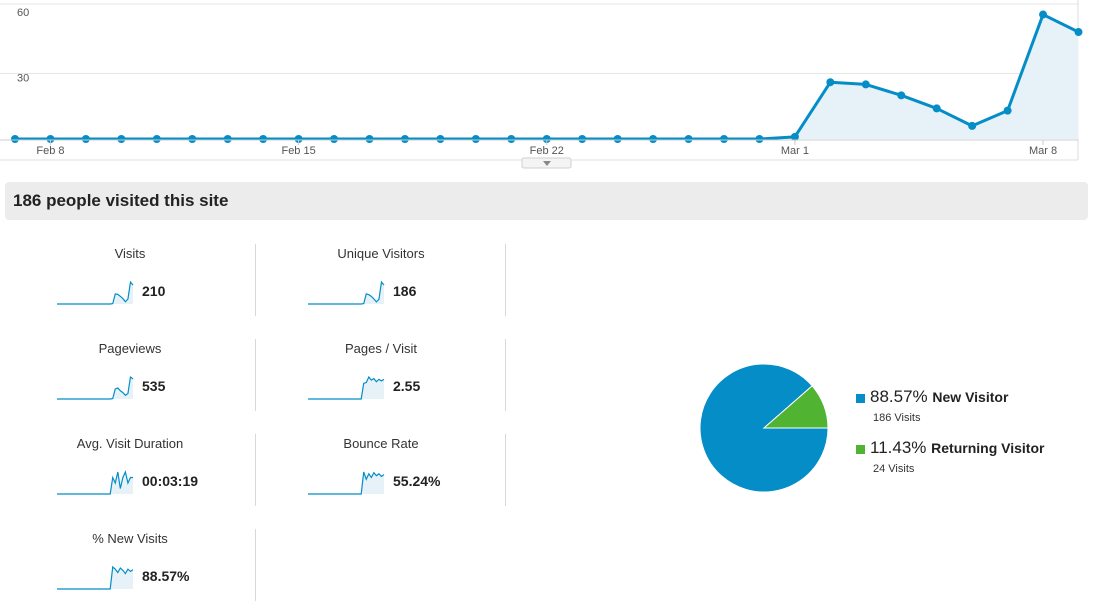 The width and height of the screenshot is (1093, 607). Describe the element at coordinates (154, 386) in the screenshot. I see `metric-value: 535` at that location.